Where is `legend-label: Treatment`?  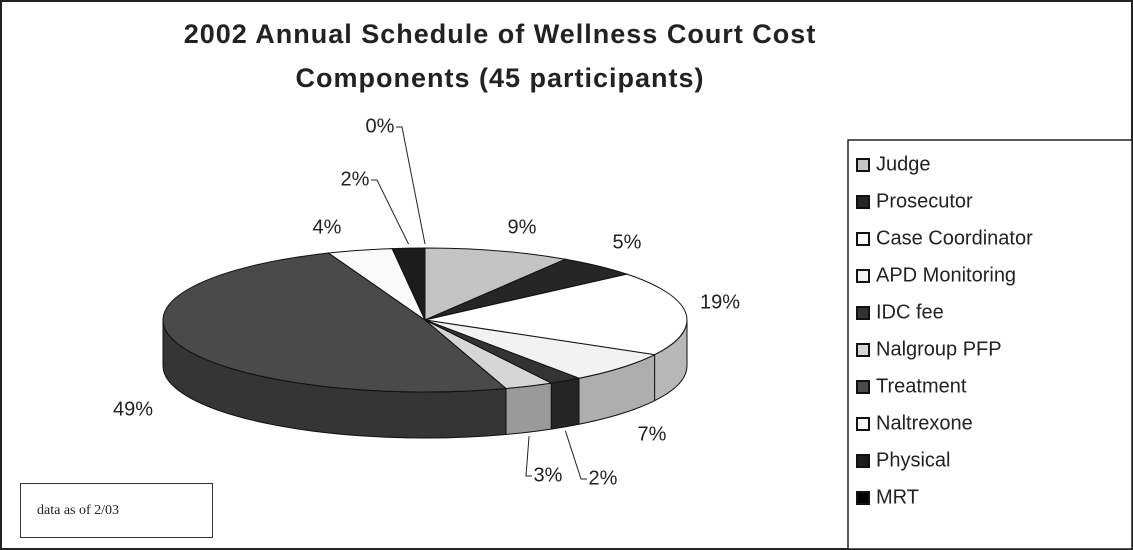 legend-label: Treatment is located at coordinates (921, 386).